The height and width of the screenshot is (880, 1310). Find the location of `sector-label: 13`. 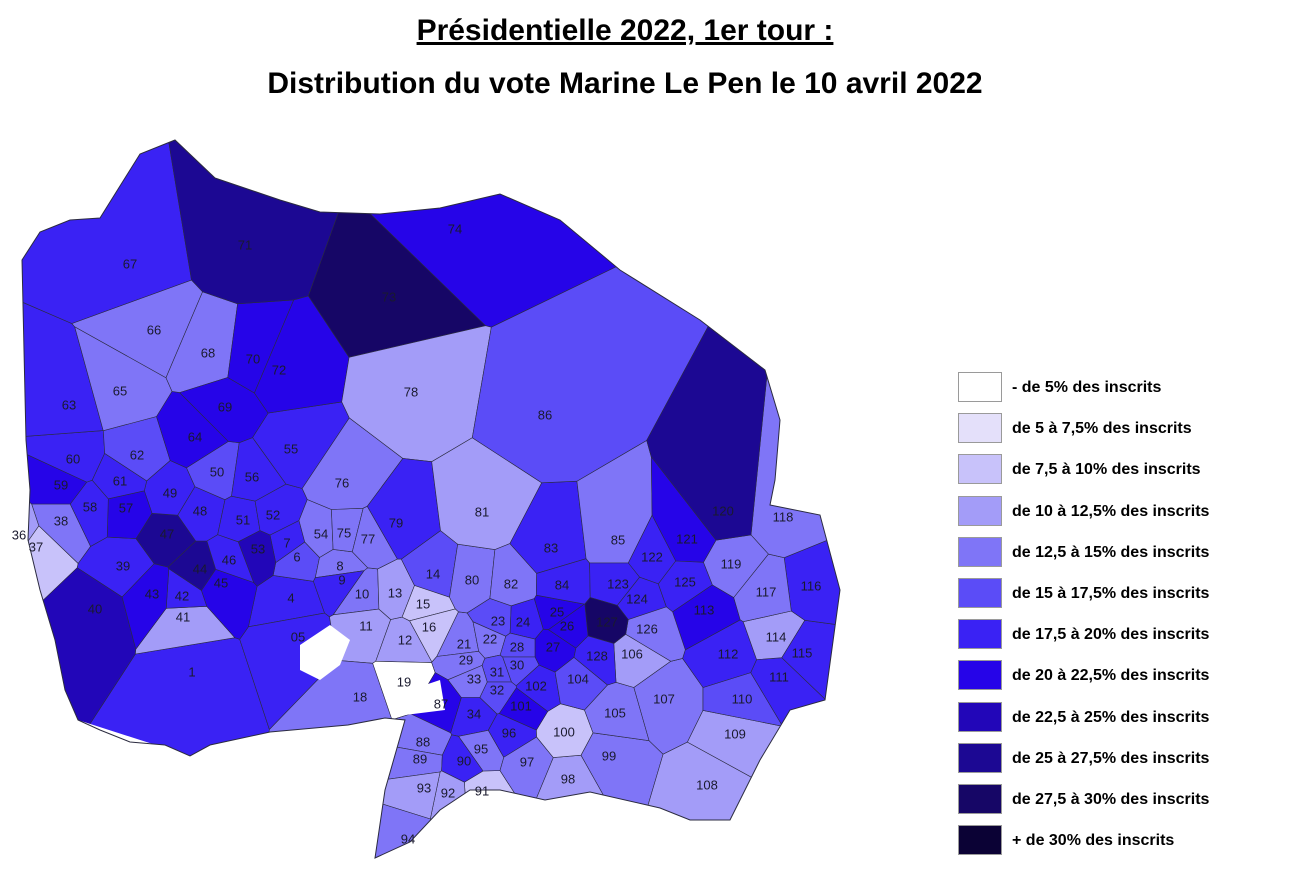

sector-label: 13 is located at coordinates (395, 592).